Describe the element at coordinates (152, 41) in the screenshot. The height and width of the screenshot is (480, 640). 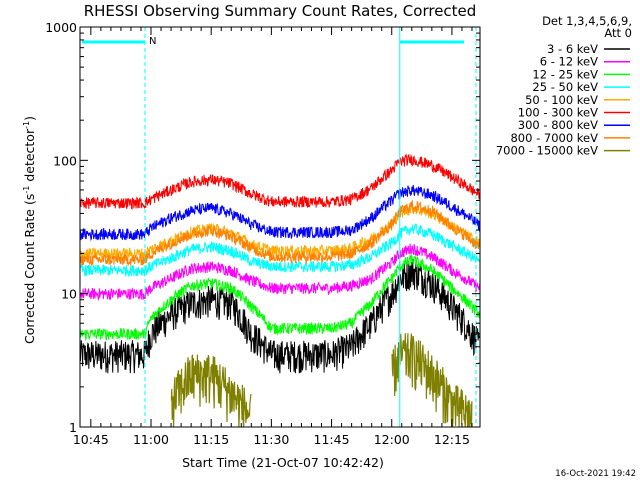
I see `flag-n-label: N` at that location.